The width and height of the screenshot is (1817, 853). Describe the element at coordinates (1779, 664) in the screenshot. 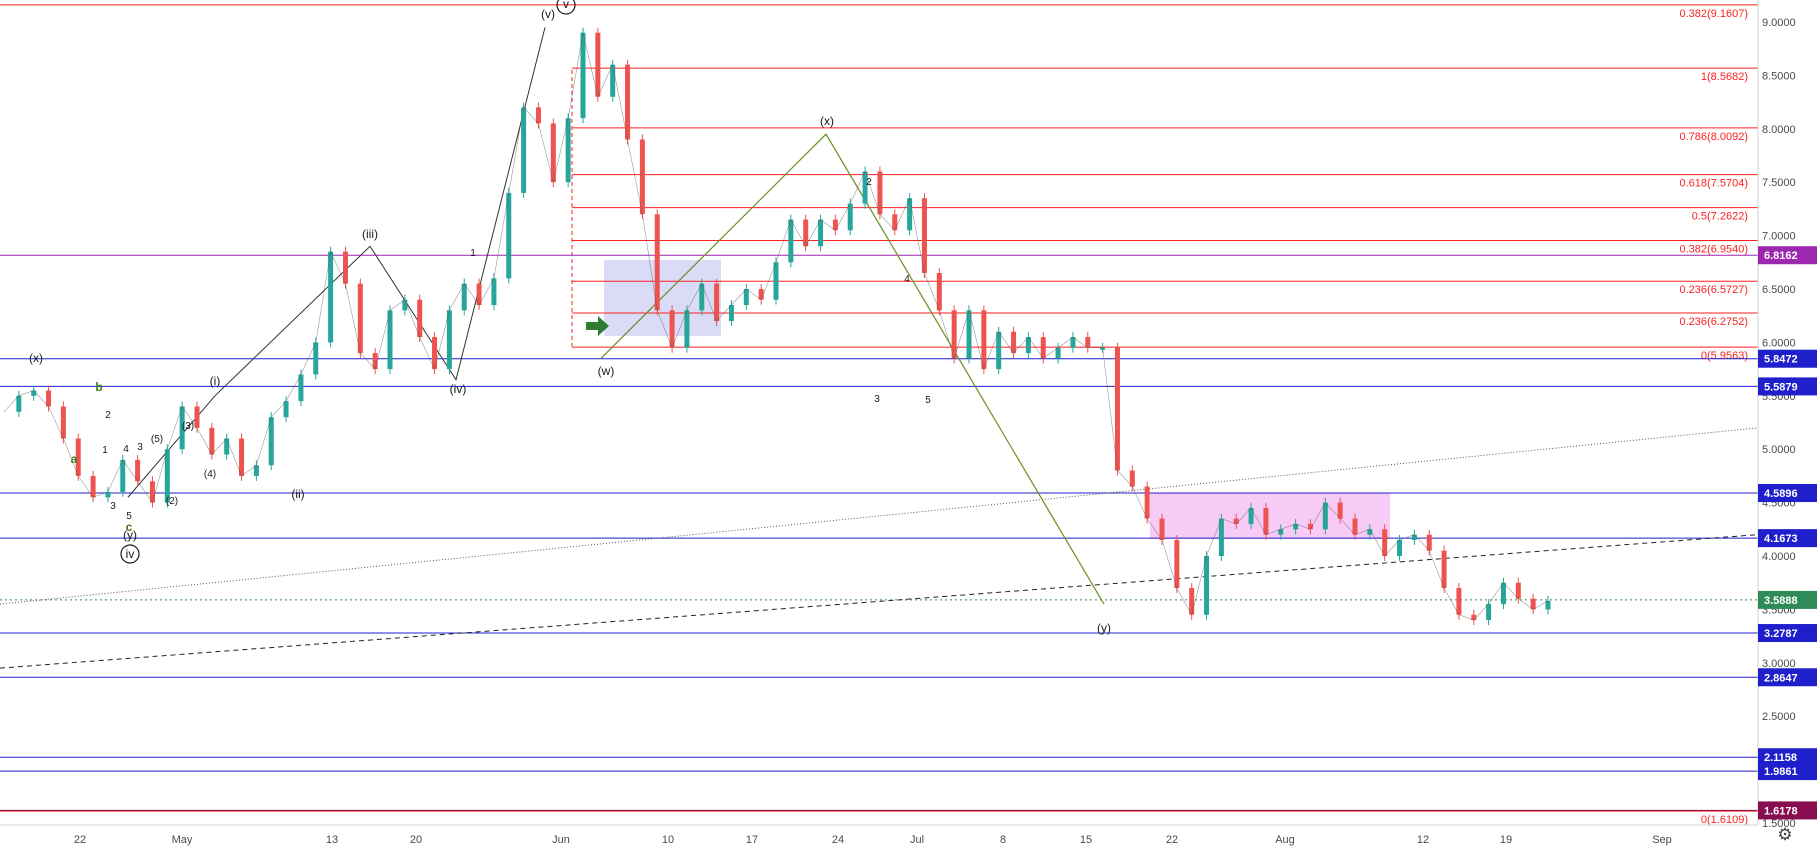

I see `y-tick-label: 3.0000` at that location.